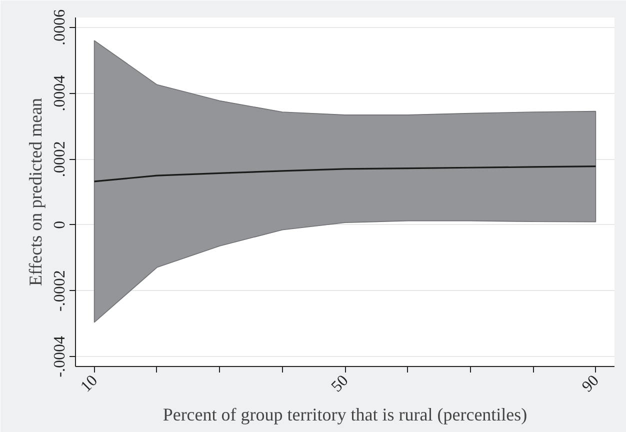  Describe the element at coordinates (90, 384) in the screenshot. I see `x-tick-label: 10` at that location.